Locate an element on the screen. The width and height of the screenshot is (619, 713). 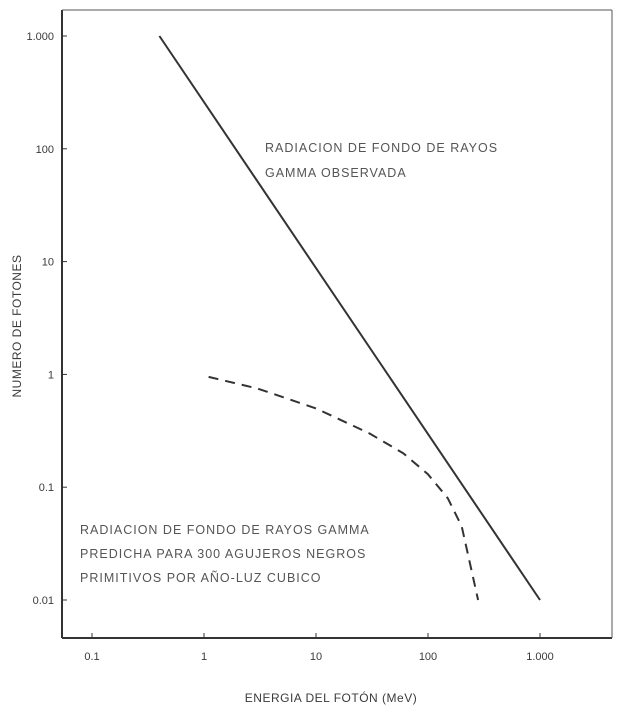
y-tick-label: 100 is located at coordinates (45, 150).